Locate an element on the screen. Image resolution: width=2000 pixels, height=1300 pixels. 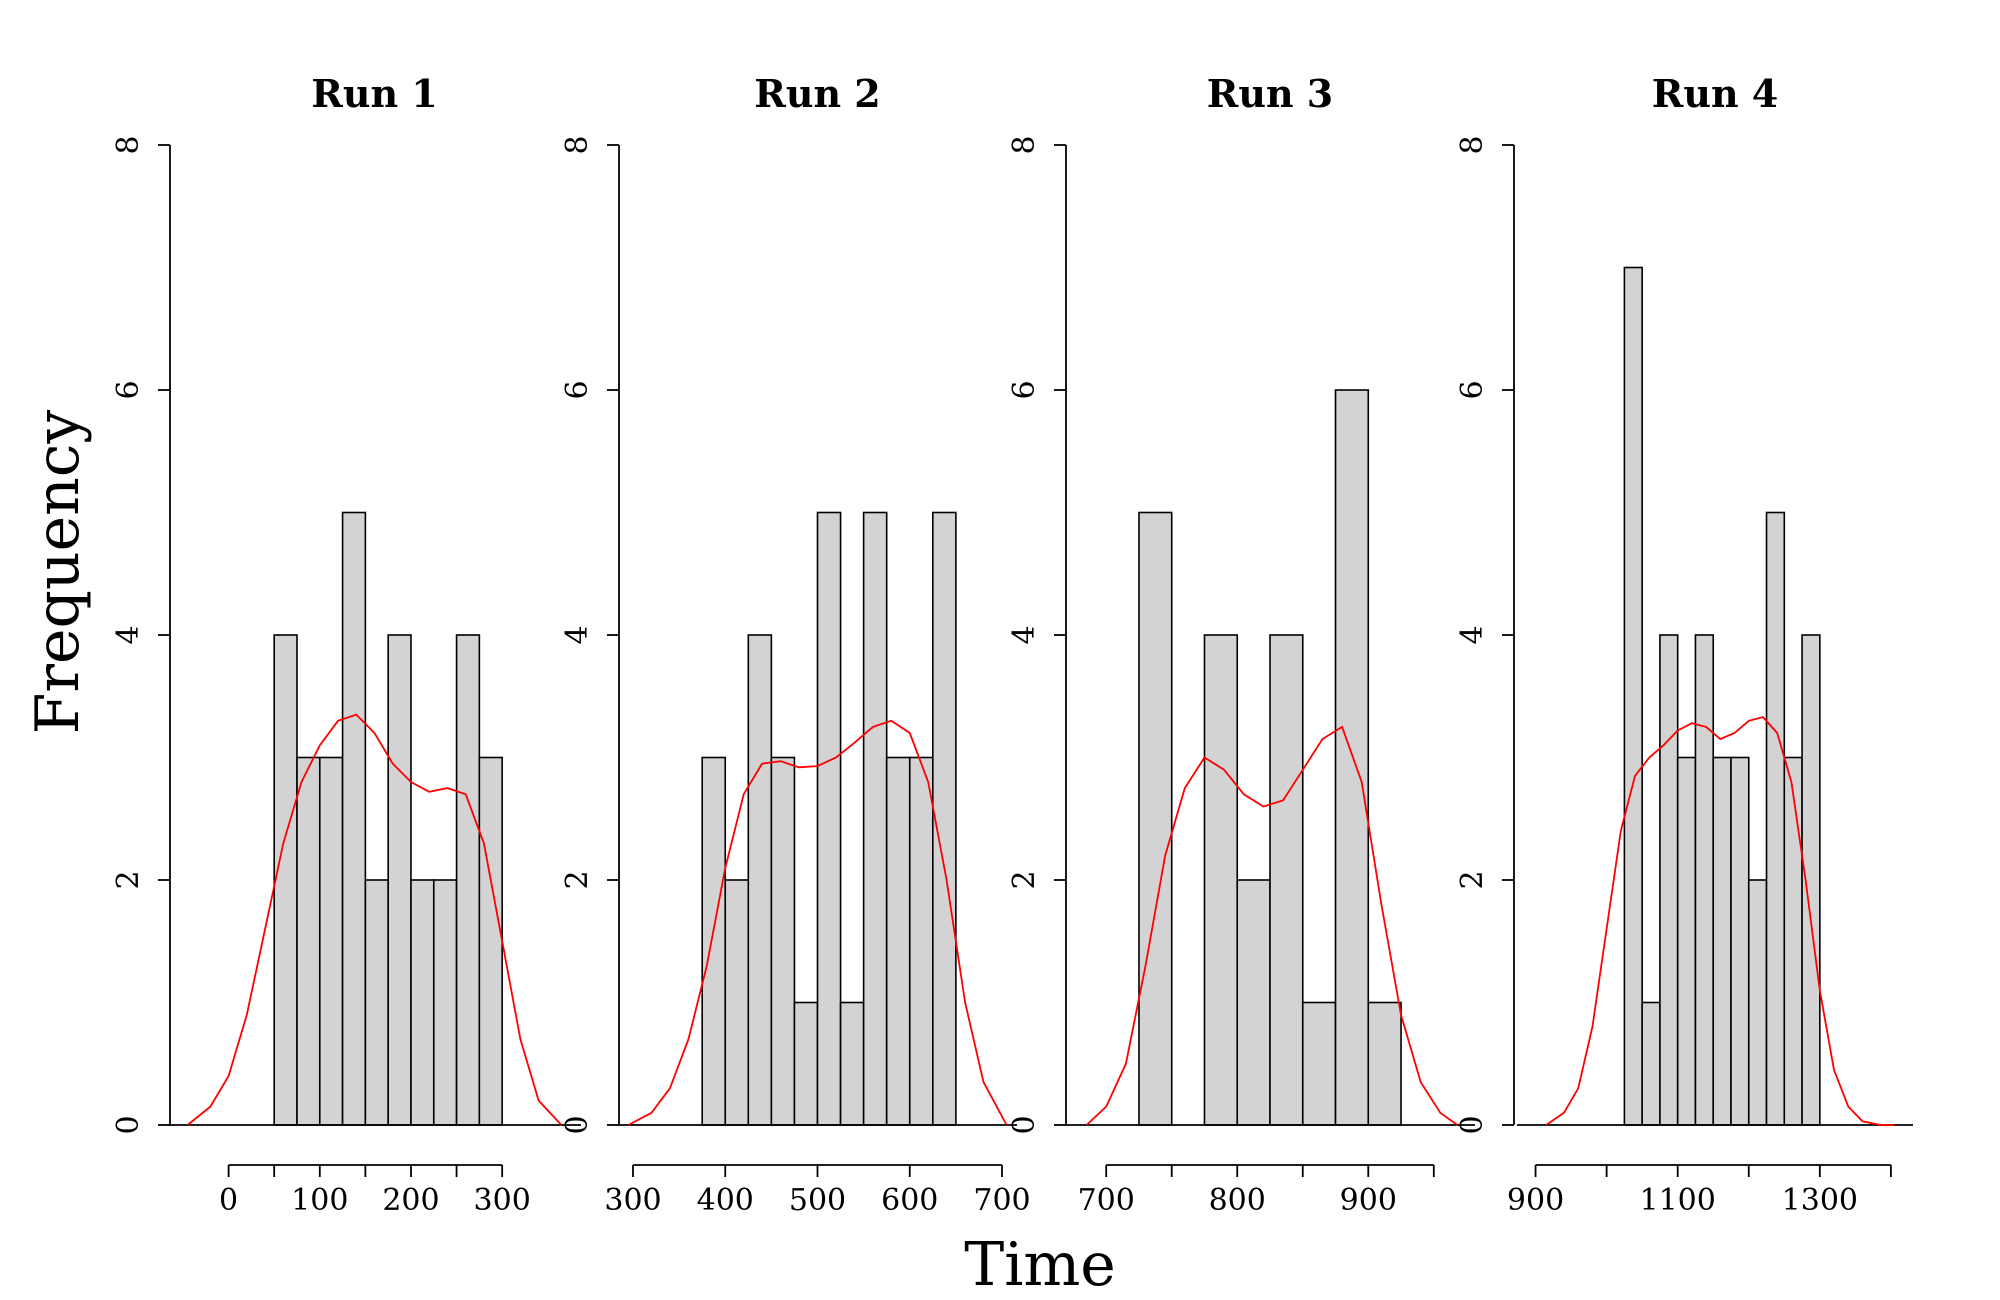
panel-title: Run 4 is located at coordinates (1715, 93).